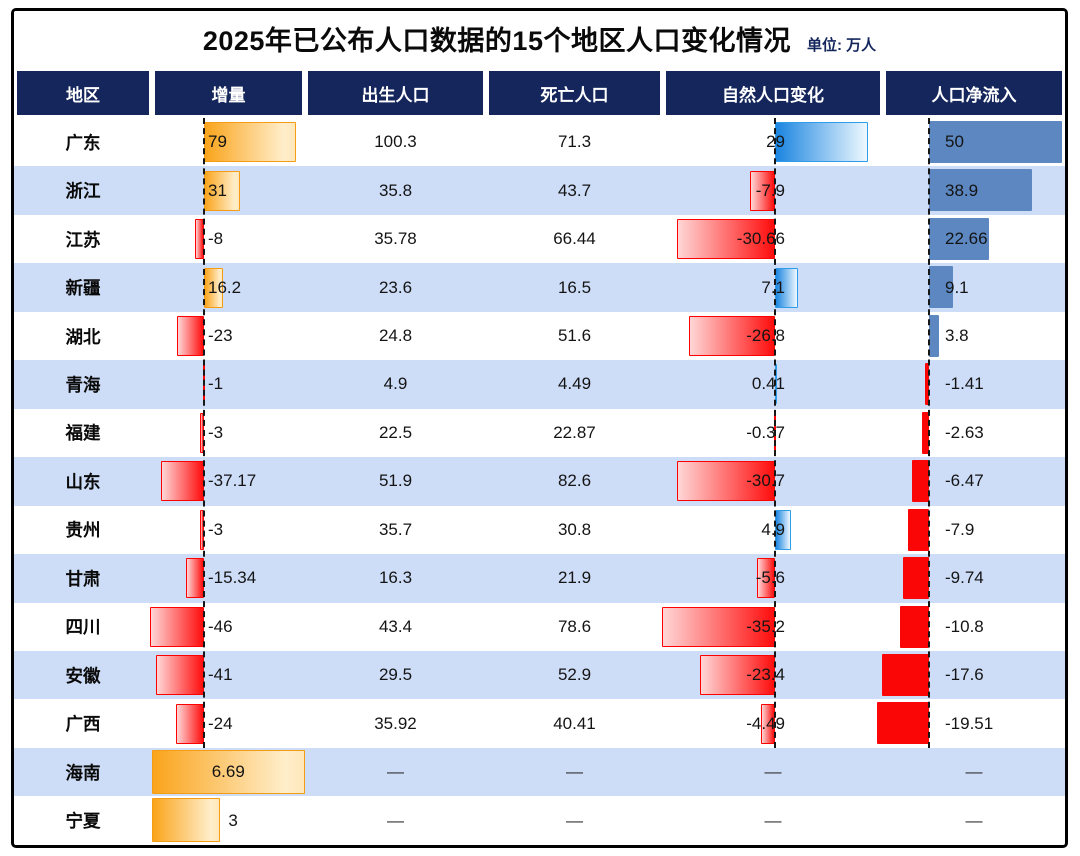  I want to click on delta-cell: -3, so click(228, 433).